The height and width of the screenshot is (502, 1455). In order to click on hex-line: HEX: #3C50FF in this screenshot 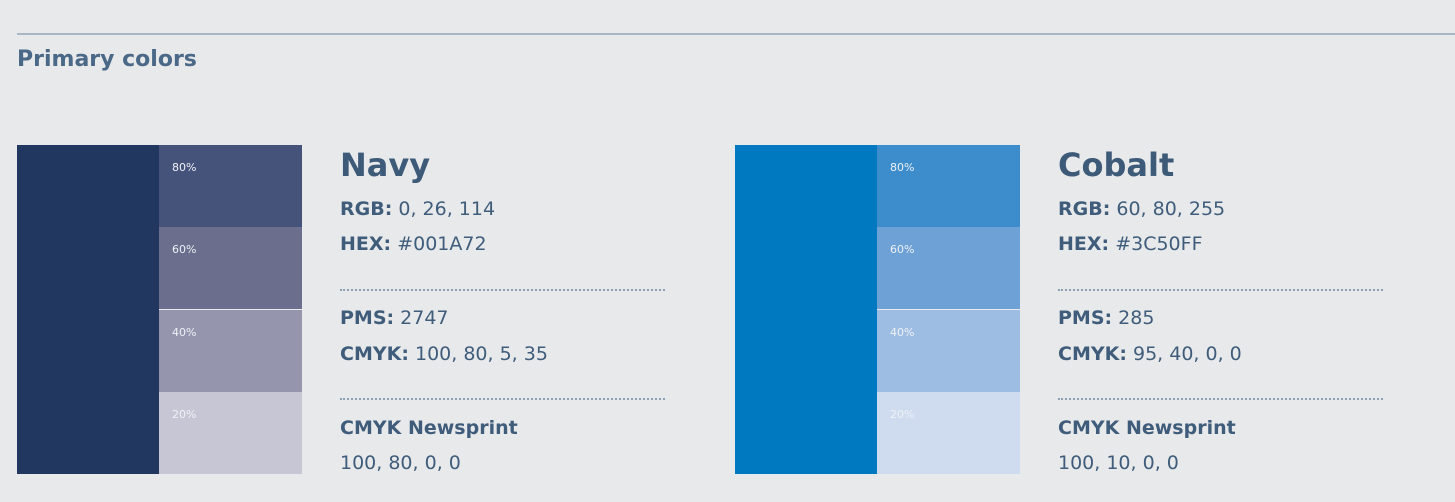, I will do `click(1130, 244)`.